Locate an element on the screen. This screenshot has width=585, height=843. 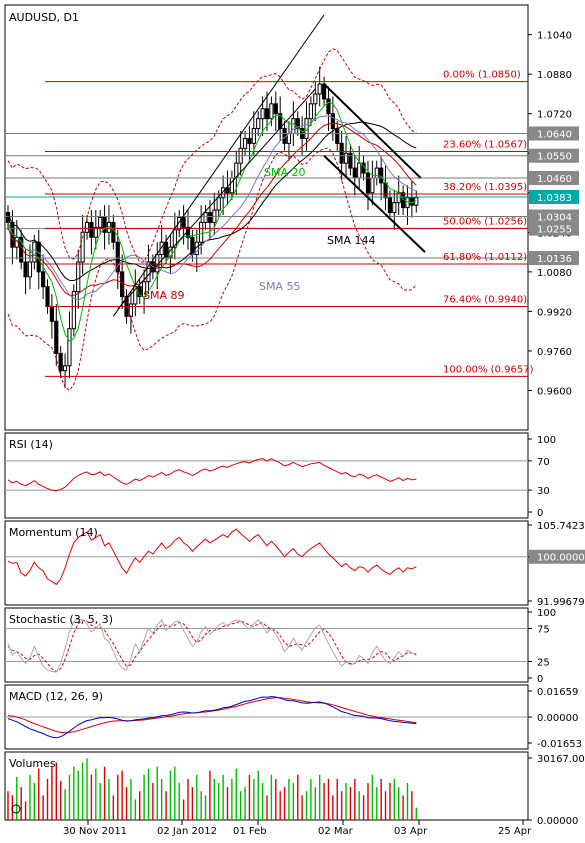
sma89-label: SMA 89 is located at coordinates (164, 295).